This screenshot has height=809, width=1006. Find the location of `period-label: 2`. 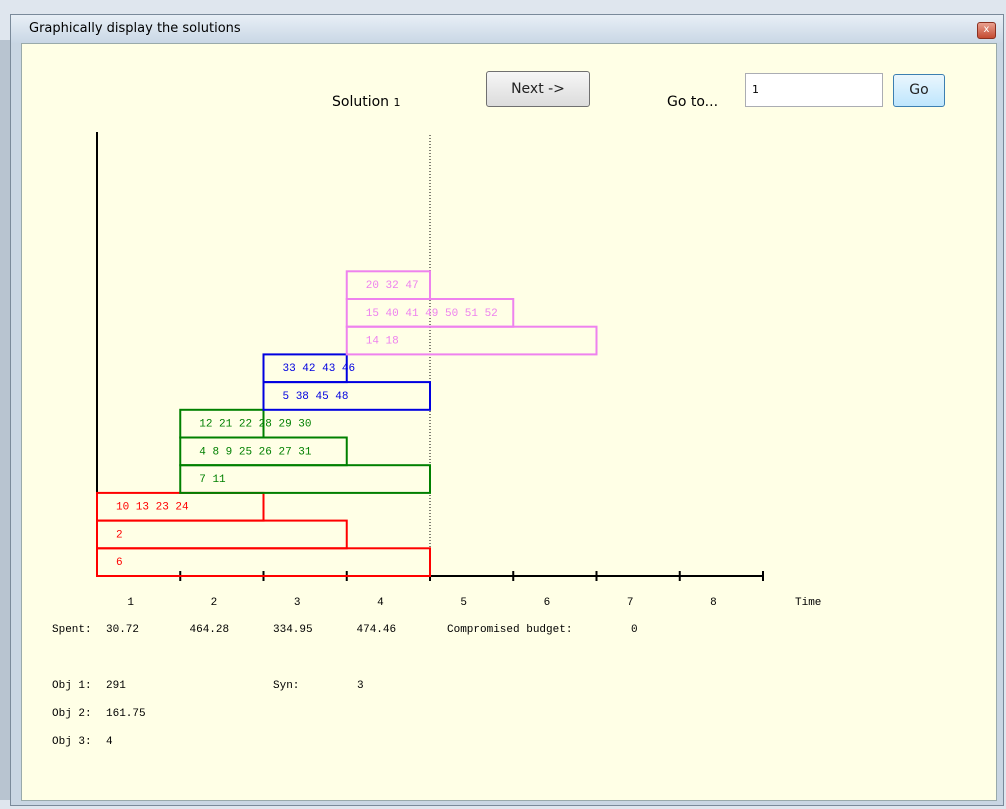

period-label: 2 is located at coordinates (214, 603).